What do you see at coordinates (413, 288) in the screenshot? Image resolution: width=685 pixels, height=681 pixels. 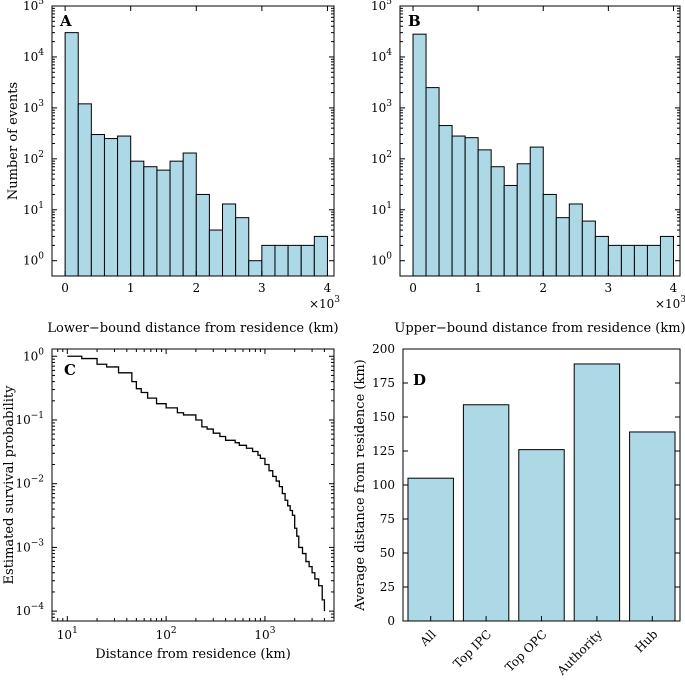 I see `panel-B-xtick-label-0: 0` at bounding box center [413, 288].